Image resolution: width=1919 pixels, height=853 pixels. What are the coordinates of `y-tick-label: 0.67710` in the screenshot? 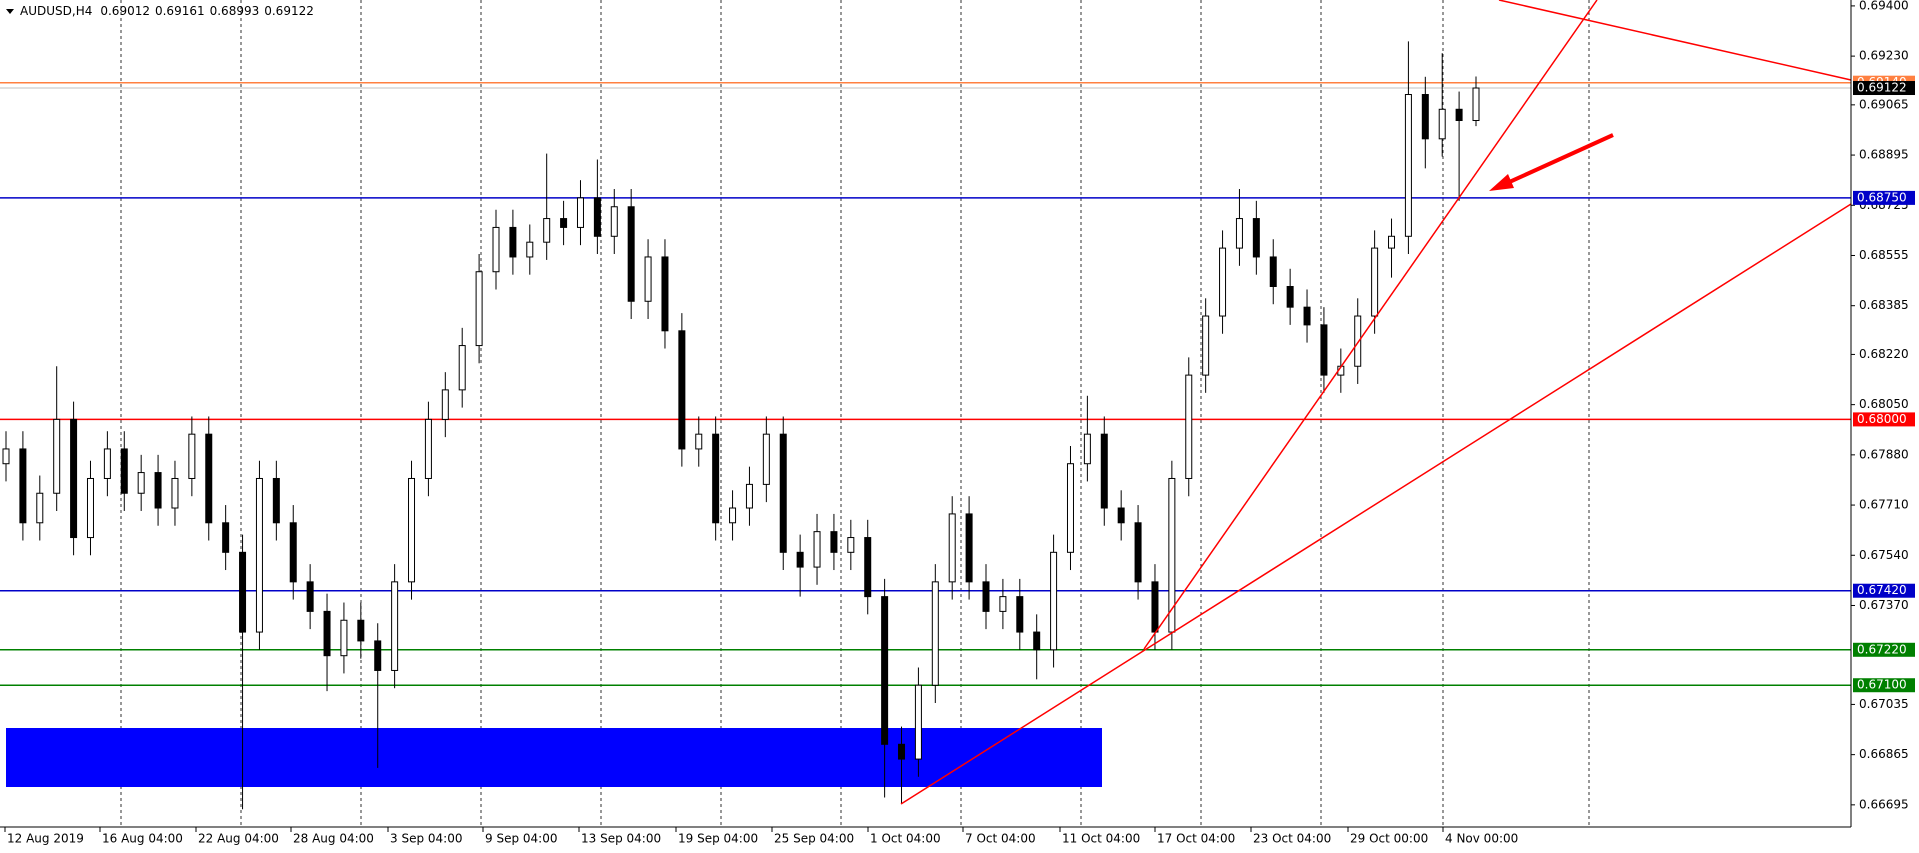 It's located at (1884, 505).